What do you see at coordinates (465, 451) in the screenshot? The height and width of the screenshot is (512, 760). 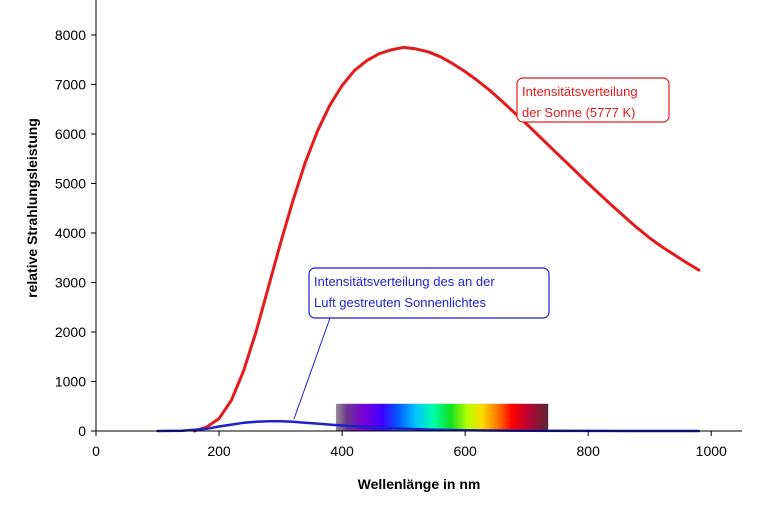 I see `x-tick-label: 600` at bounding box center [465, 451].